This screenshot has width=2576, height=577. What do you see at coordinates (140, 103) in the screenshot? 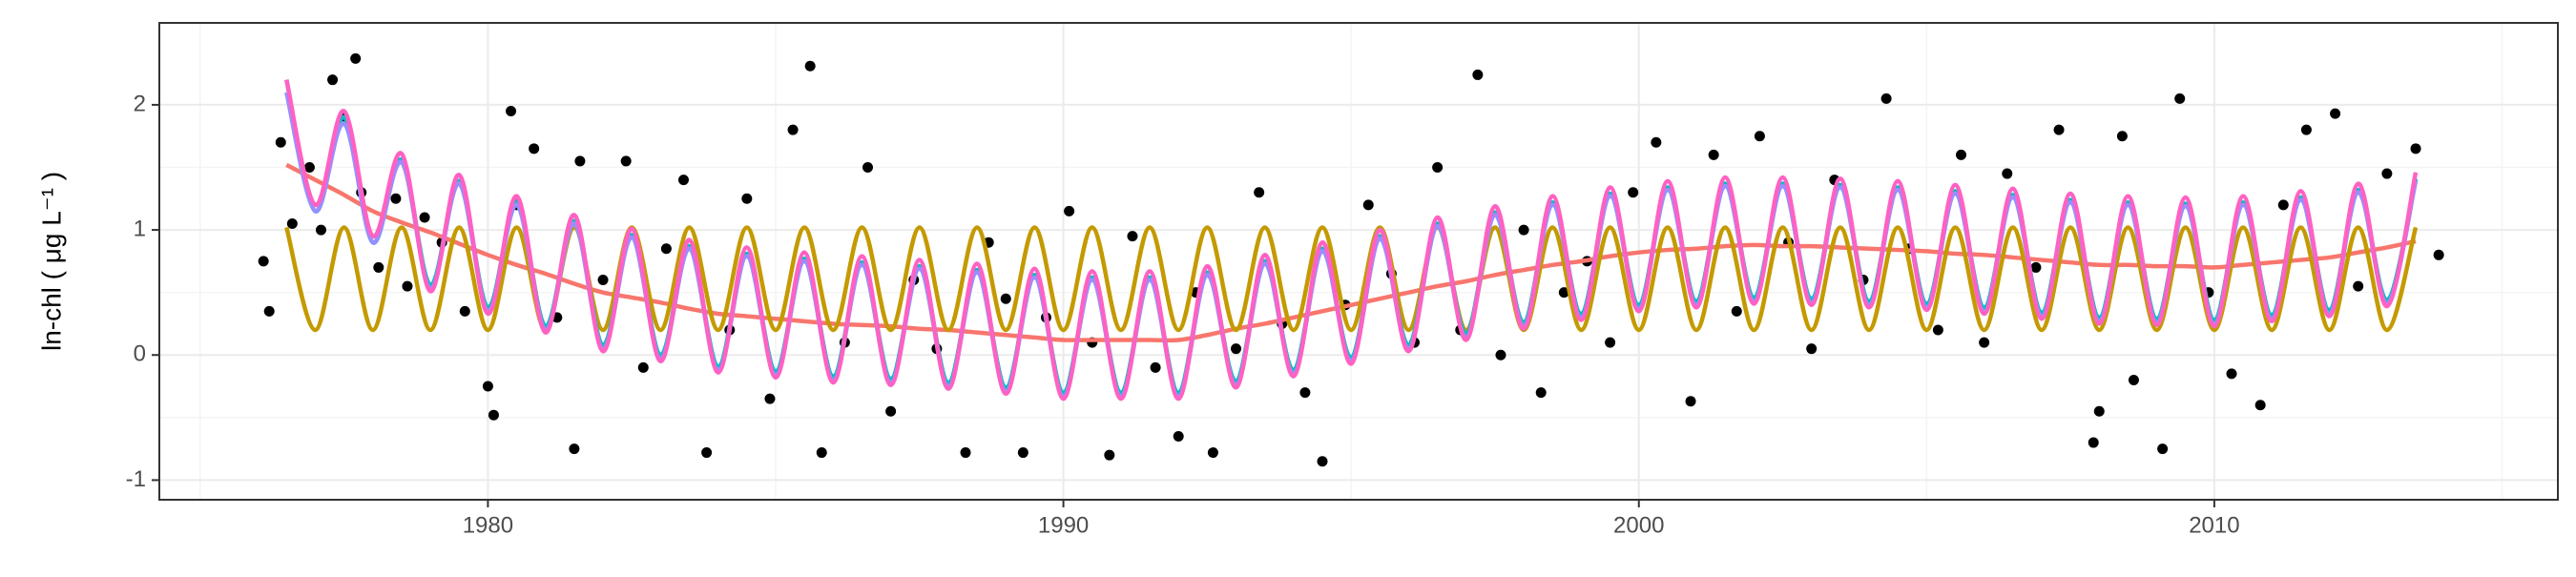
I see `y-tick-label: 2` at bounding box center [140, 103].